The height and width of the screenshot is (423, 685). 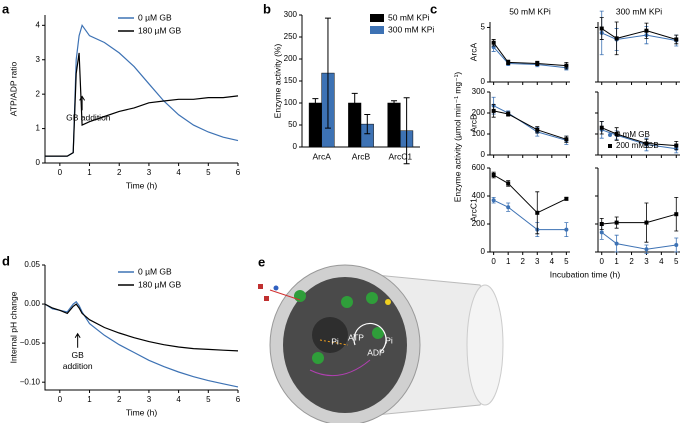 What do you see at coordinates (585, 274) in the screenshot?
I see `x-axis-label: Incubation time (h)` at bounding box center [585, 274].